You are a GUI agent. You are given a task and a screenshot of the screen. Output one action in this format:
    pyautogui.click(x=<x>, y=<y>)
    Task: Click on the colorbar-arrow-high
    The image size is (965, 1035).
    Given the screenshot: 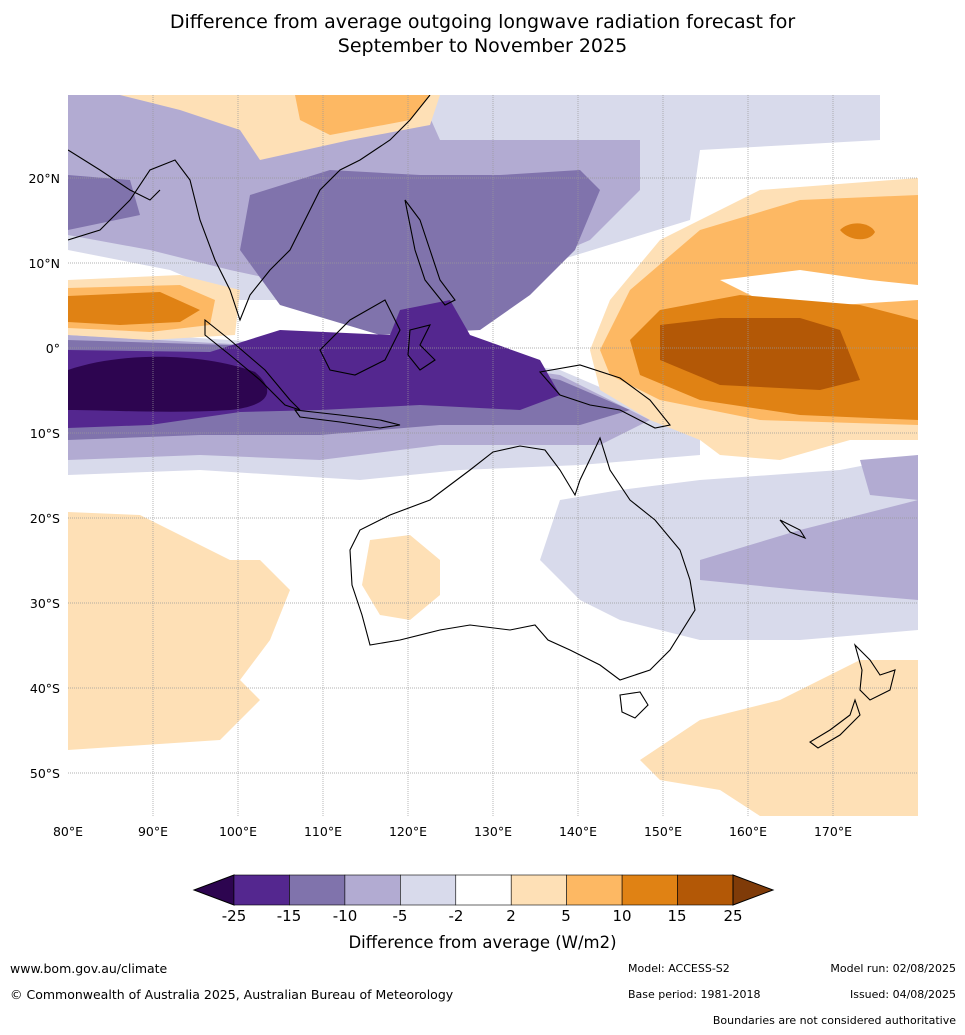 What is the action you would take?
    pyautogui.click(x=753, y=890)
    